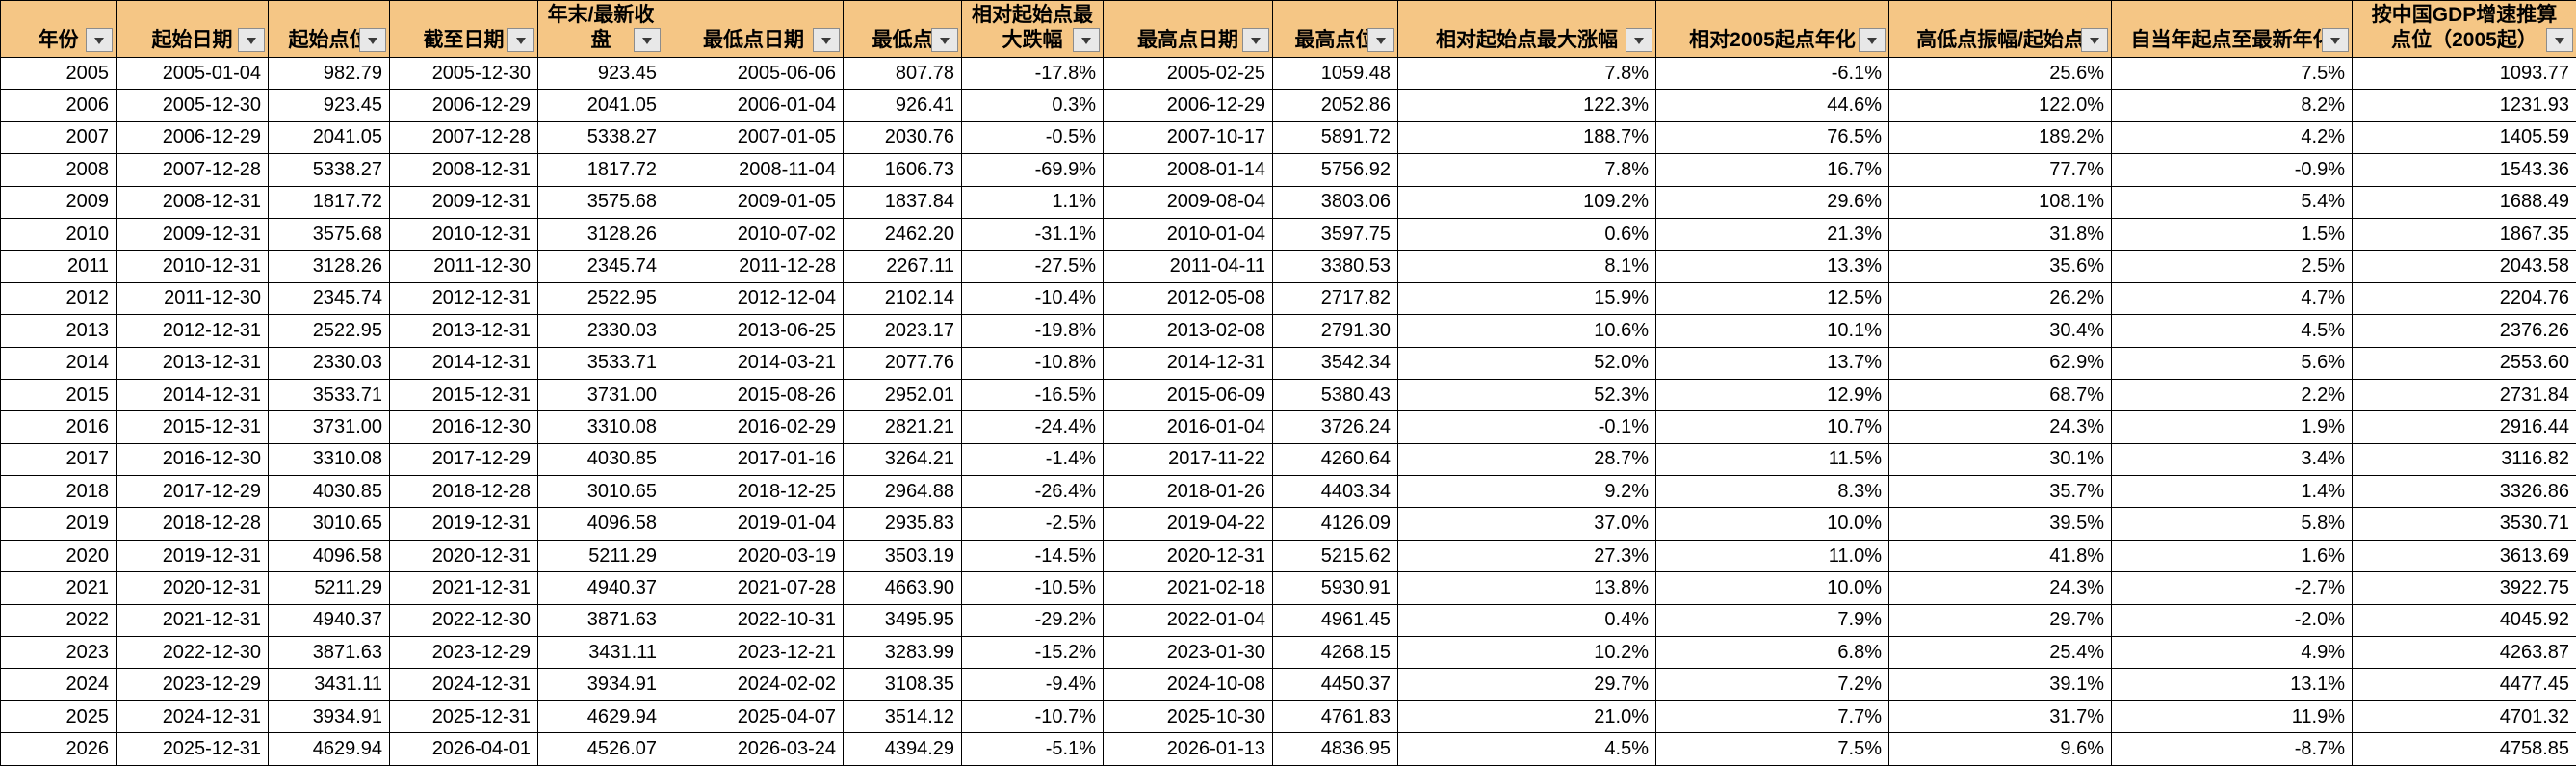 The width and height of the screenshot is (2576, 766). I want to click on column-header-start-date: 起始日期, so click(193, 29).